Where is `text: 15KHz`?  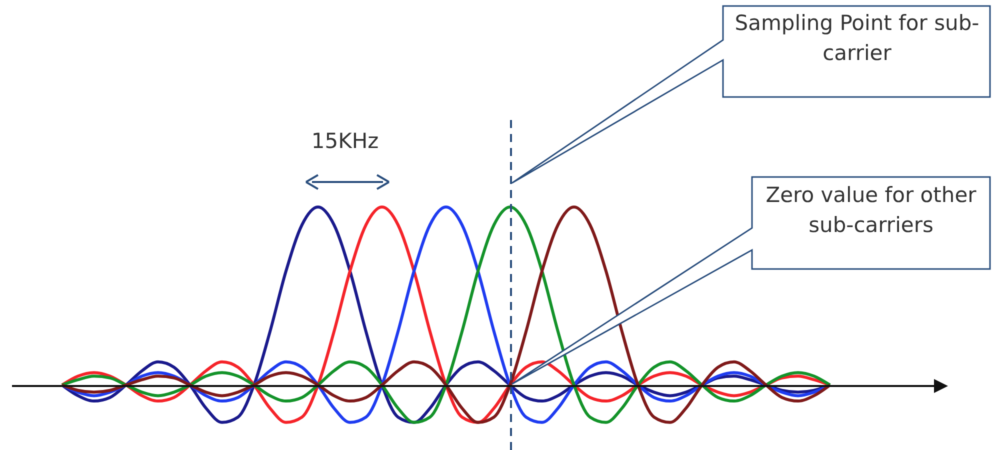
text: 15KHz is located at coordinates (345, 141).